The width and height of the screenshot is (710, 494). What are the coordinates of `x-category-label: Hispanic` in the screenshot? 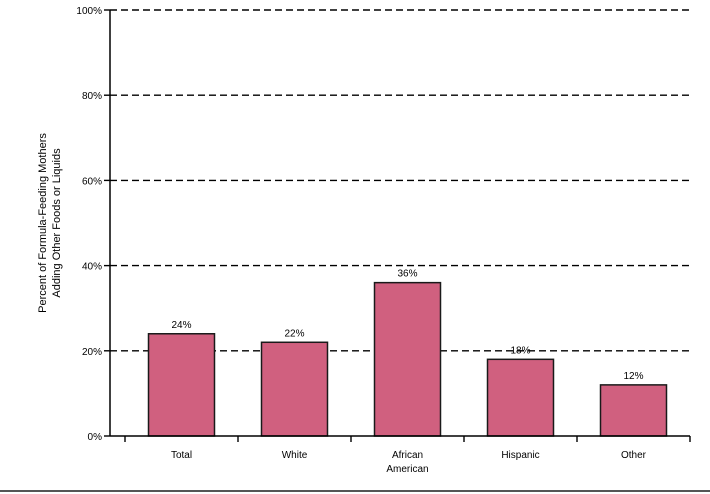 It's located at (520, 455).